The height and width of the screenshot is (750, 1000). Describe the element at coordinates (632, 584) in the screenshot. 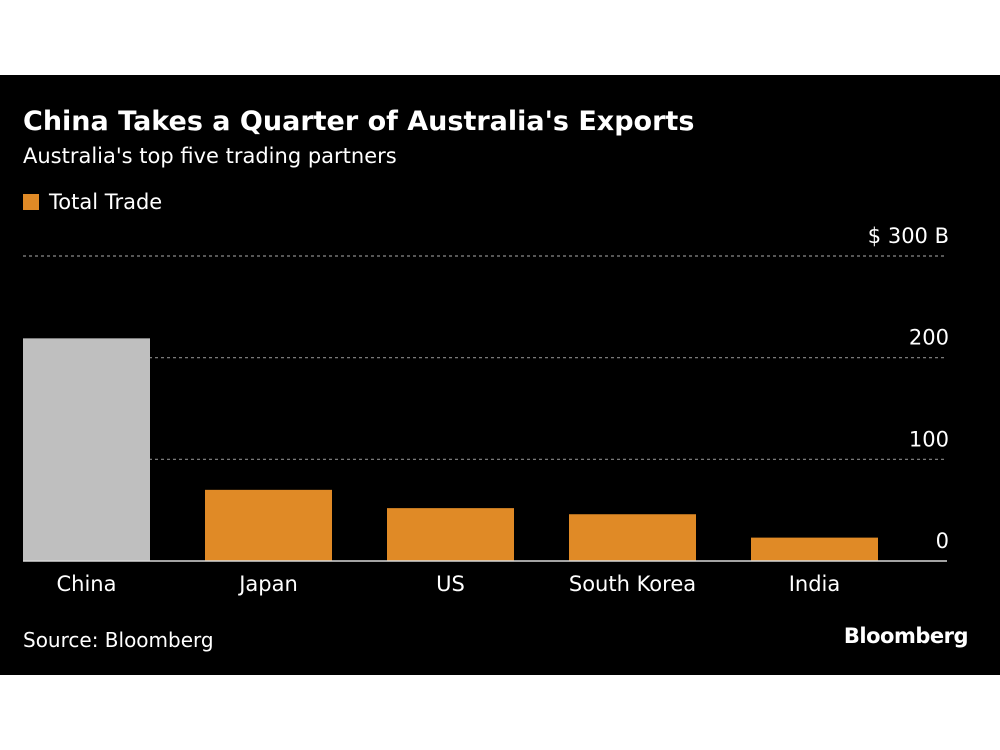

I see `x-tick-label: South Korea` at that location.